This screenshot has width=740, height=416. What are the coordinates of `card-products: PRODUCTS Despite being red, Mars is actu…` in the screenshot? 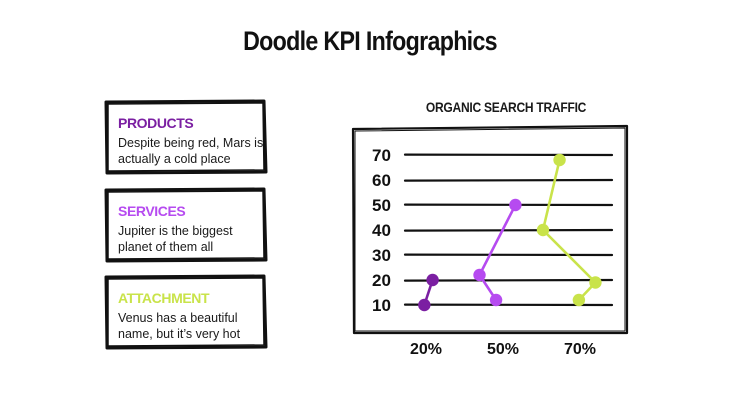 It's located at (186, 137).